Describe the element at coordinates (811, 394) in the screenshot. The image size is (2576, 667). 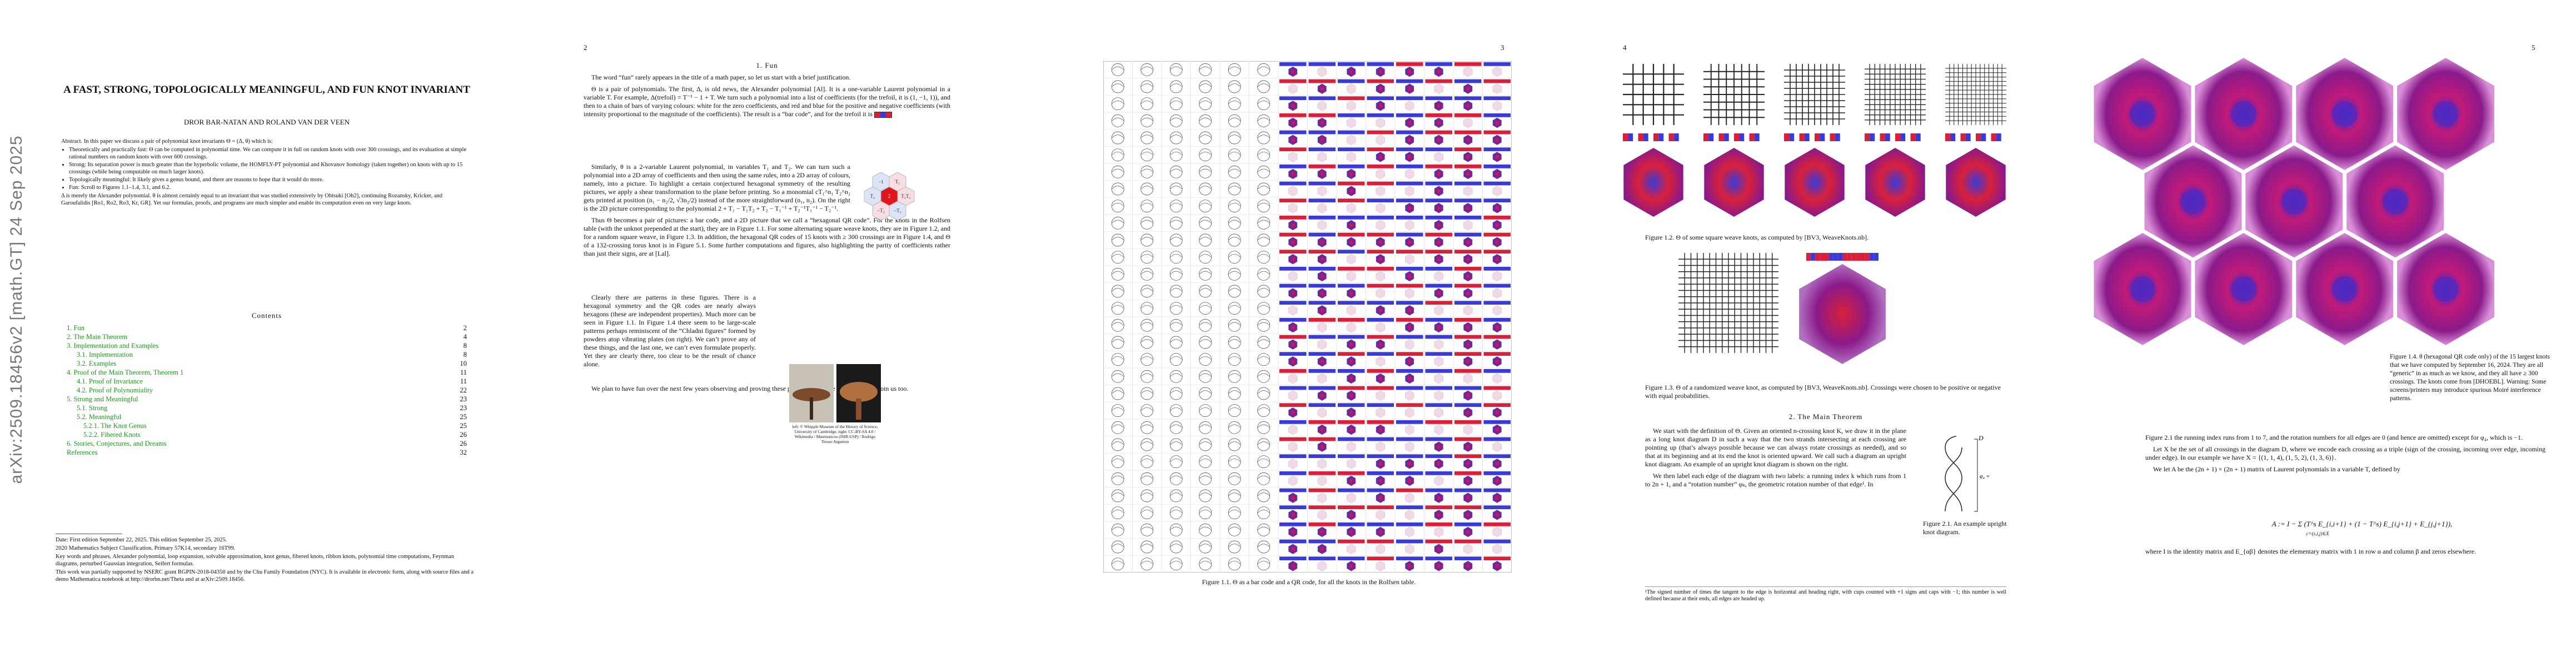
I see `brass-plate` at that location.